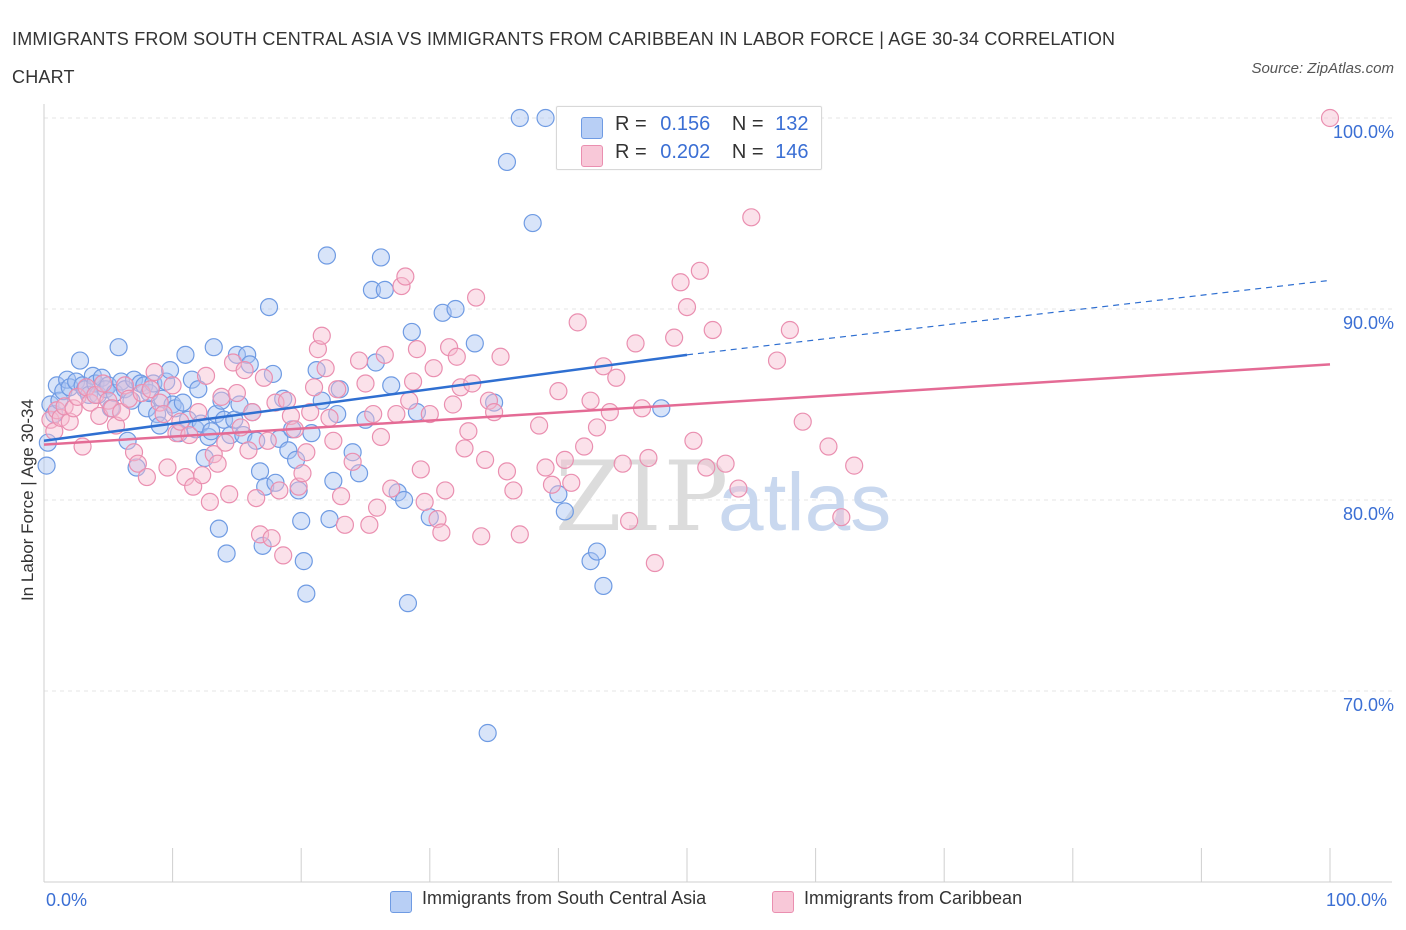  Describe the element at coordinates (631, 152) in the screenshot. I see `legend-r-label: R =` at that location.